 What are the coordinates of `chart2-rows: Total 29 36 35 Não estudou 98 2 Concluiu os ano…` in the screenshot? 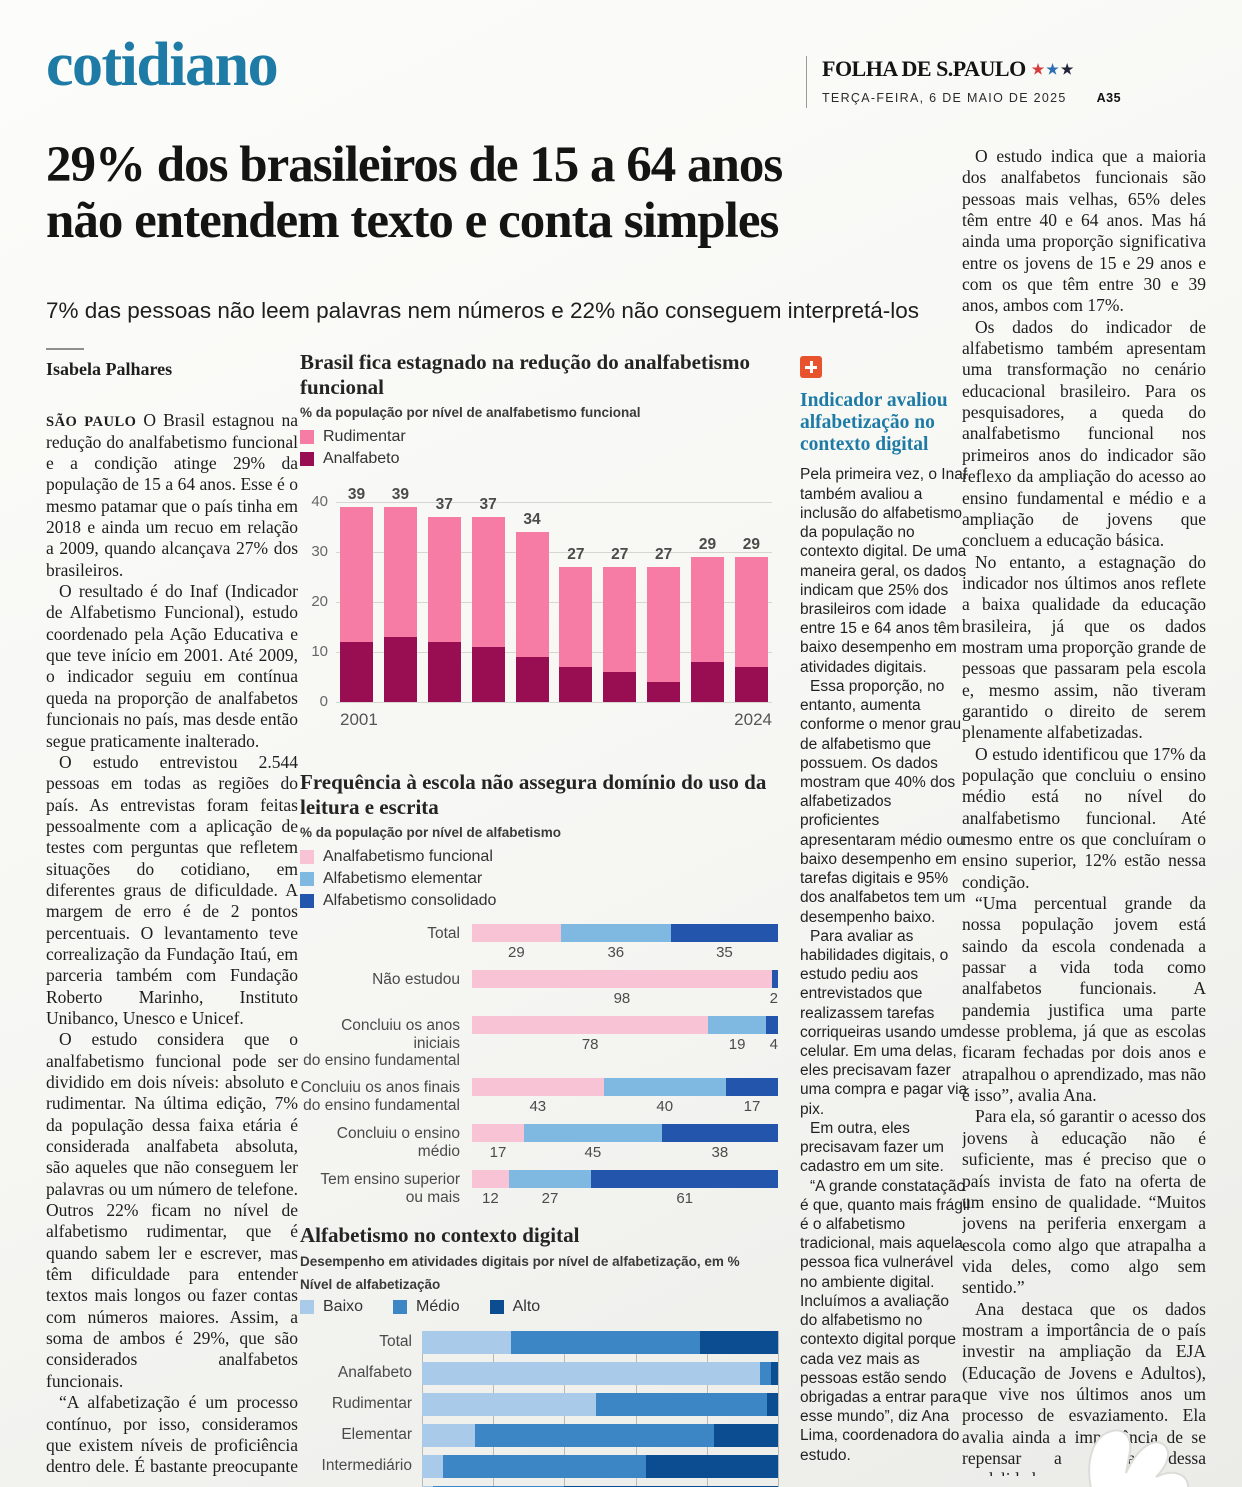 It's located at (539, 1065).